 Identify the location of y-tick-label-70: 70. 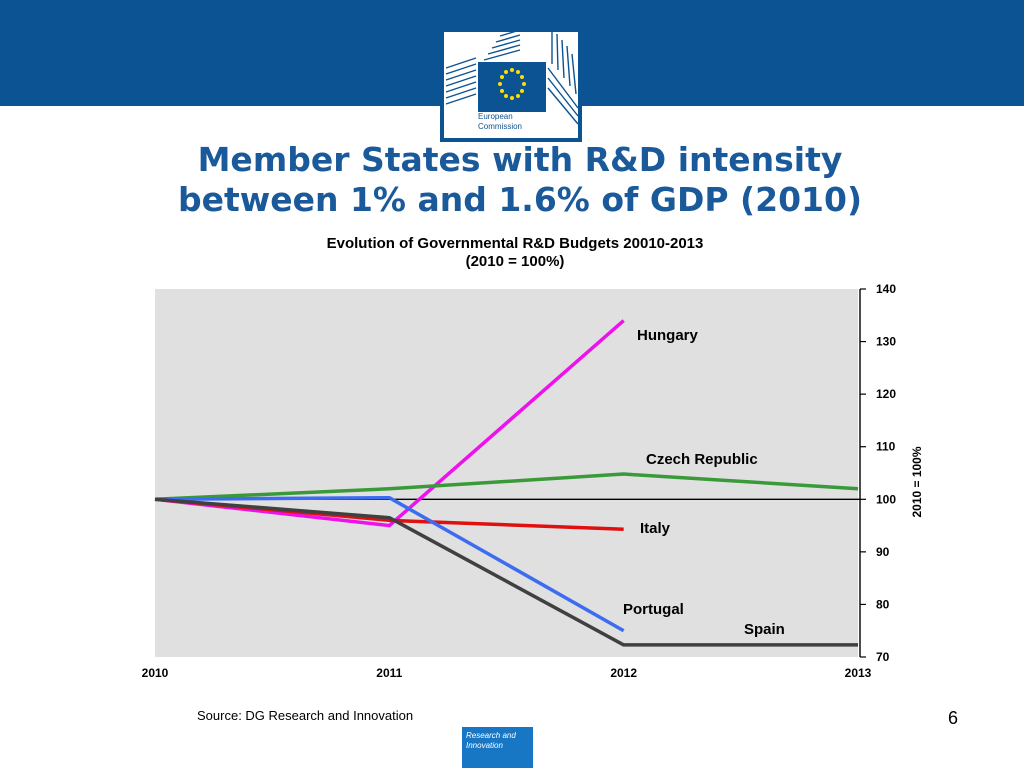
(883, 657).